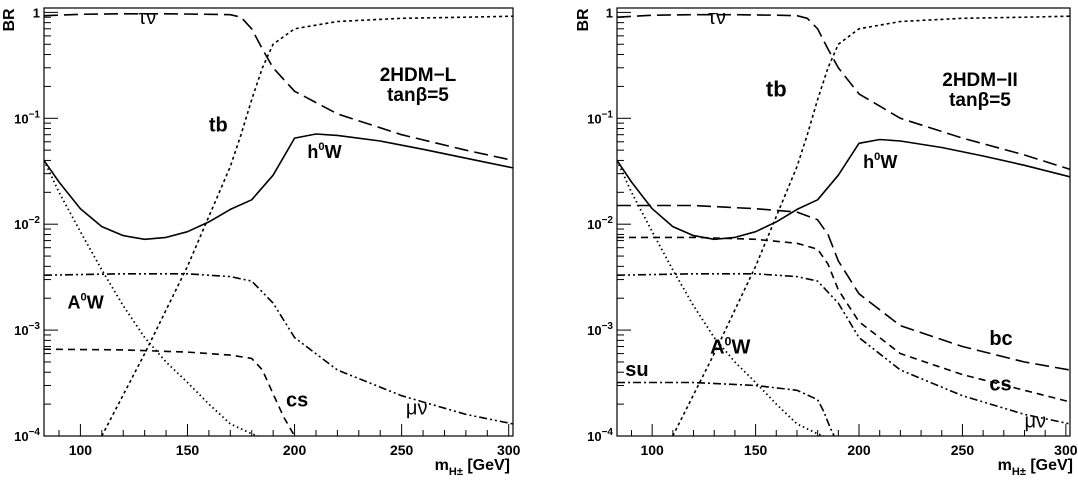  I want to click on model-label: 2HDM−L, so click(418, 75).